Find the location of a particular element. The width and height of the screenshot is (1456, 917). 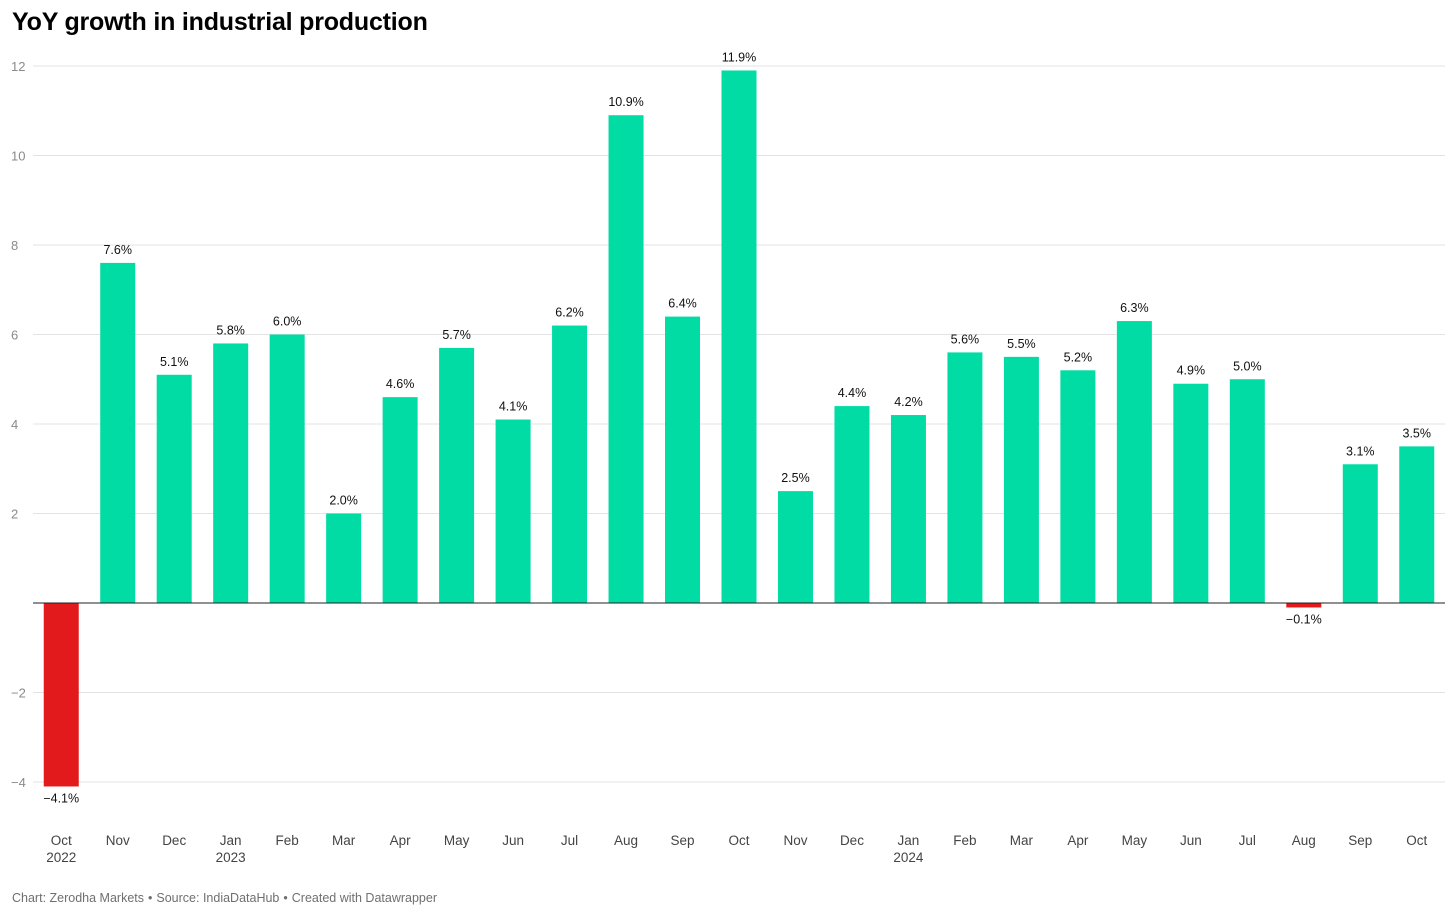

data-label: 5.8% is located at coordinates (230, 330).